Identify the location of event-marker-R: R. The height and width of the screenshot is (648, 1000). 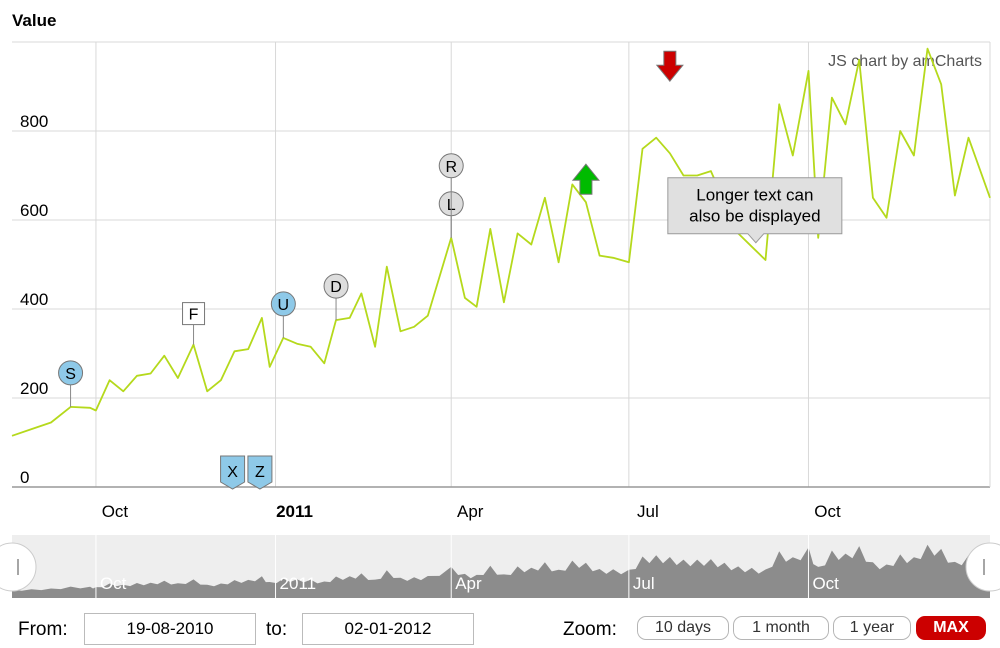
(451, 195).